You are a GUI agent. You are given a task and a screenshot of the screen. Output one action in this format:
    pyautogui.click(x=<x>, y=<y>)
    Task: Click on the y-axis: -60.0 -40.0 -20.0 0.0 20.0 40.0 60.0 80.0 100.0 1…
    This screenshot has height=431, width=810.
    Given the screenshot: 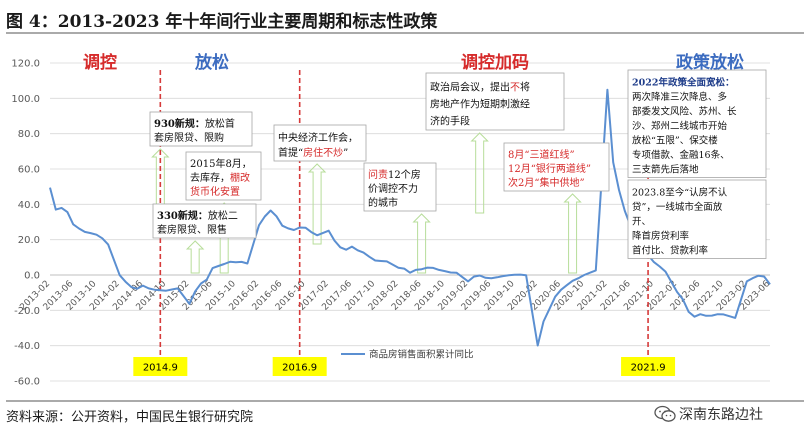 What is the action you would take?
    pyautogui.click(x=25, y=223)
    